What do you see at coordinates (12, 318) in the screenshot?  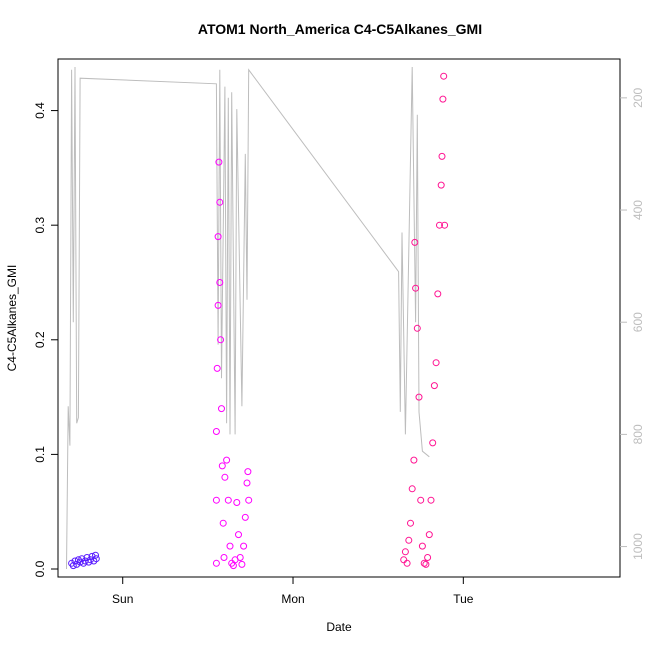 I see `y-axis-label: C4-C5Alkanes_GMI` at bounding box center [12, 318].